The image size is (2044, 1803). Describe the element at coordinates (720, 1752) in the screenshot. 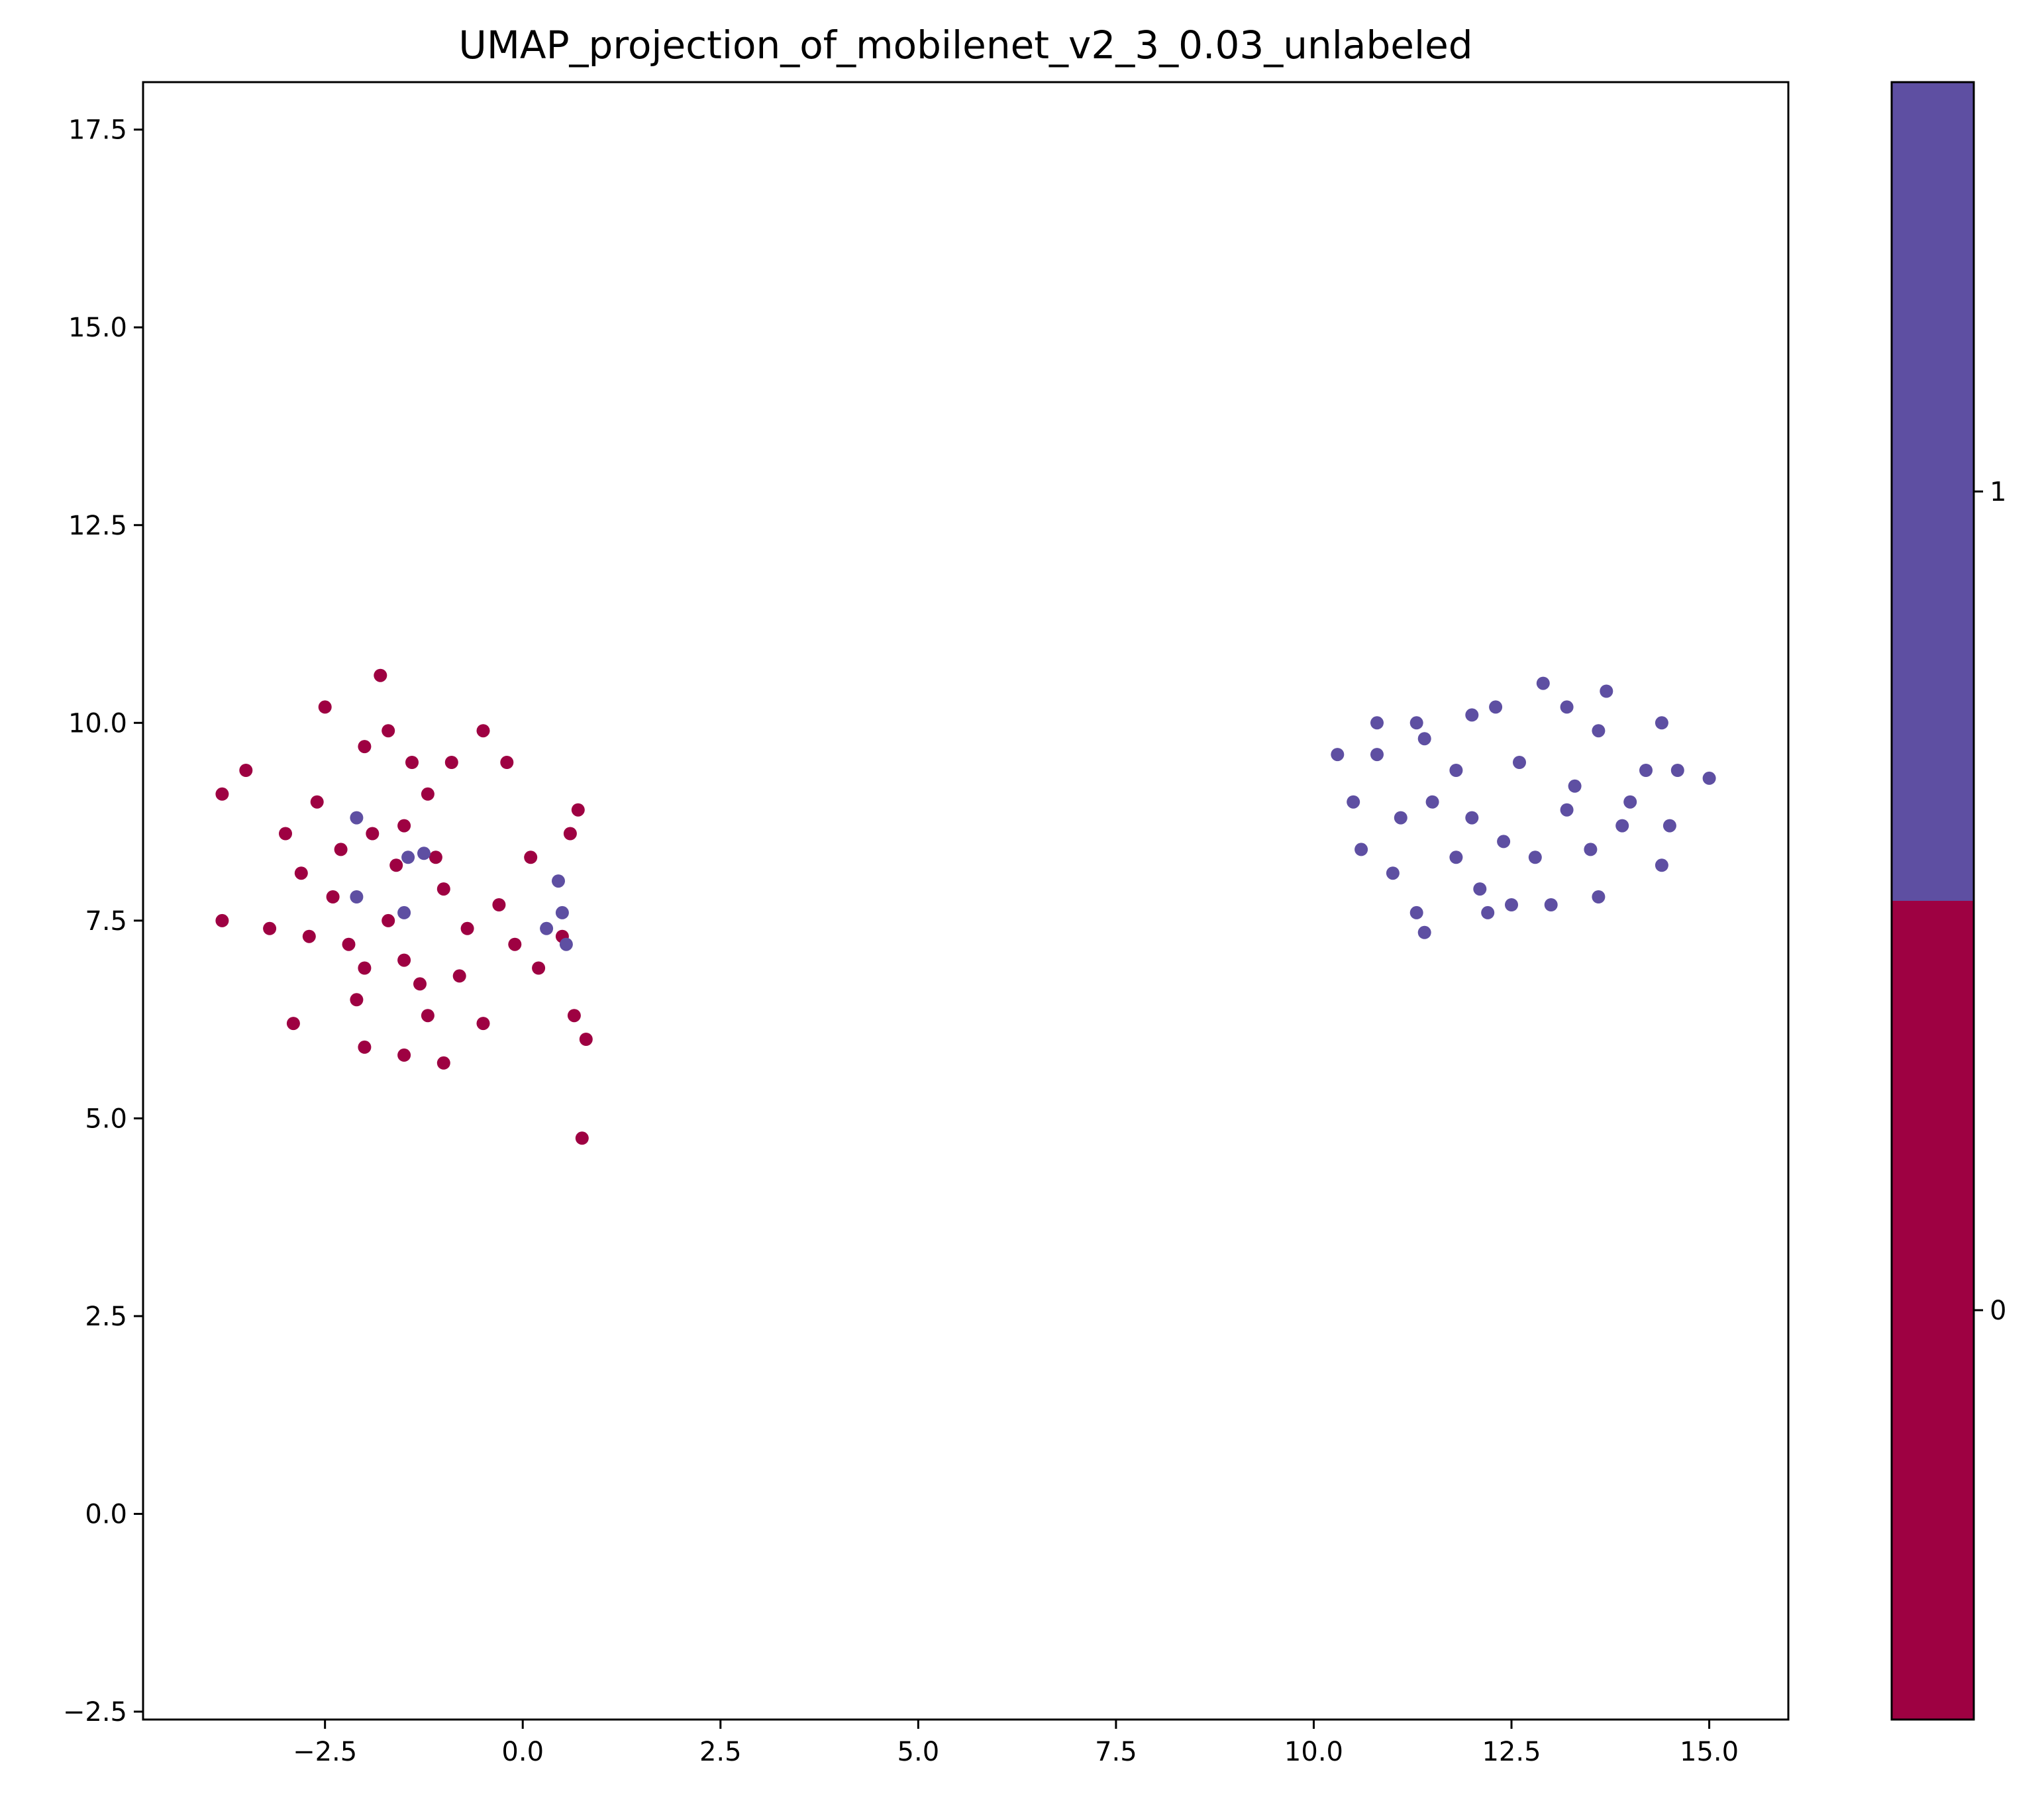

I see `x-tick-label: 2.5` at that location.